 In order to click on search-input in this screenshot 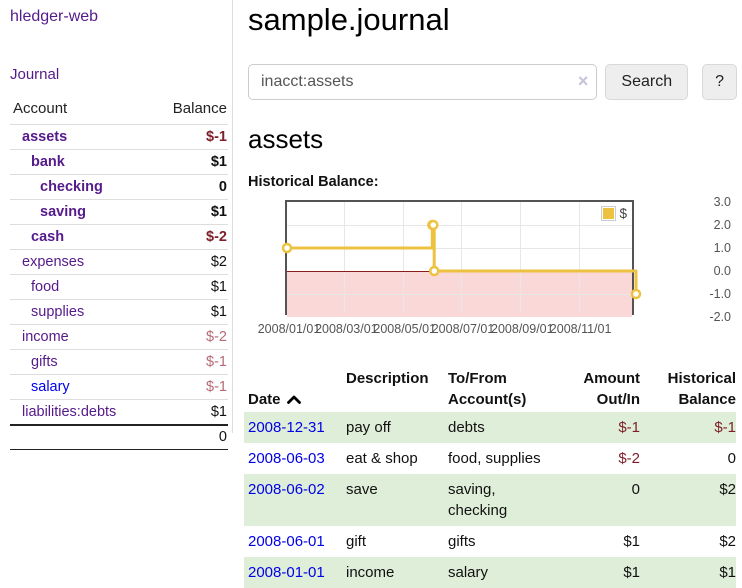, I will do `click(423, 82)`.